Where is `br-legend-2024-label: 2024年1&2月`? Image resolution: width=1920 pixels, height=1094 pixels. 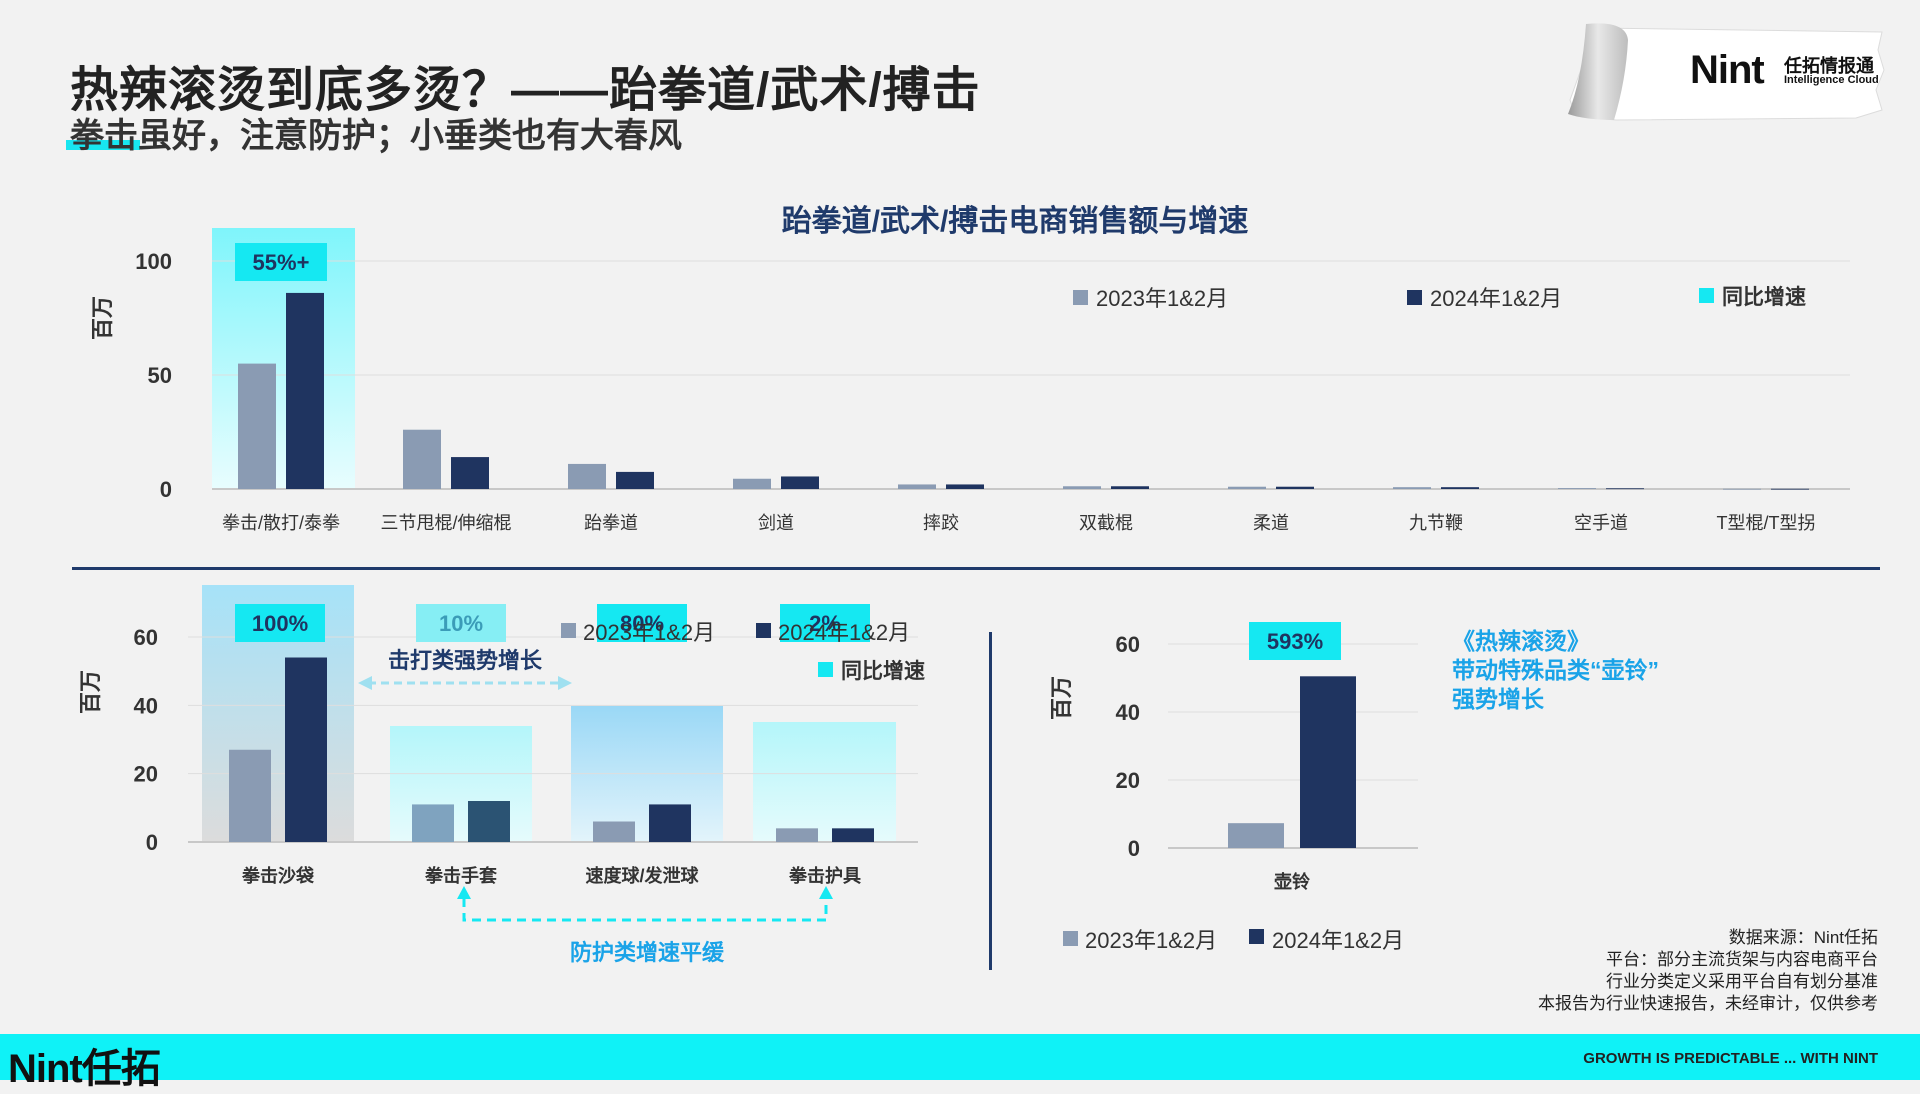
br-legend-2024-label: 2024年1&2月 is located at coordinates (1338, 940).